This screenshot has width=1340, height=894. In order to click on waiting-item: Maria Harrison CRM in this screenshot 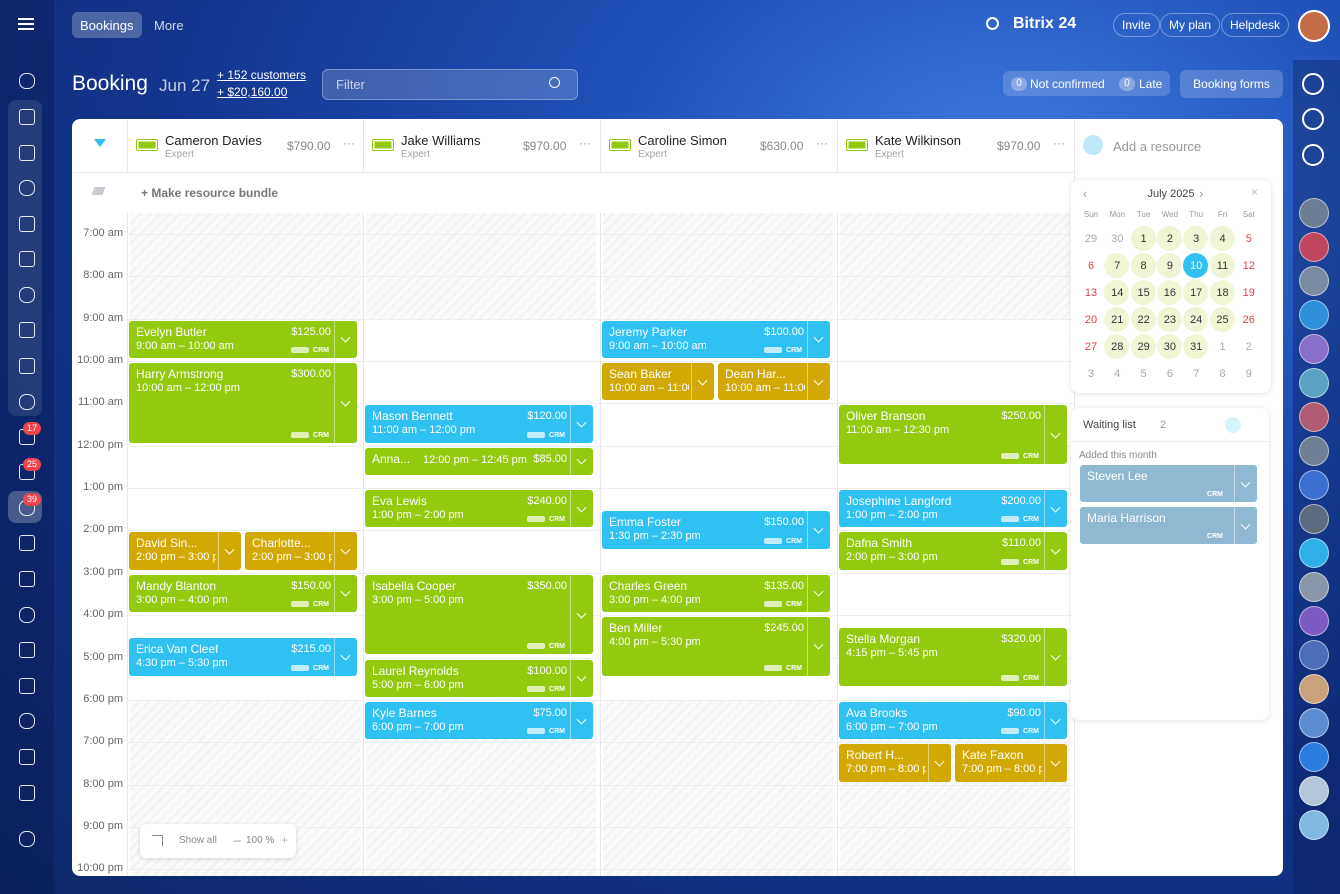, I will do `click(1168, 525)`.